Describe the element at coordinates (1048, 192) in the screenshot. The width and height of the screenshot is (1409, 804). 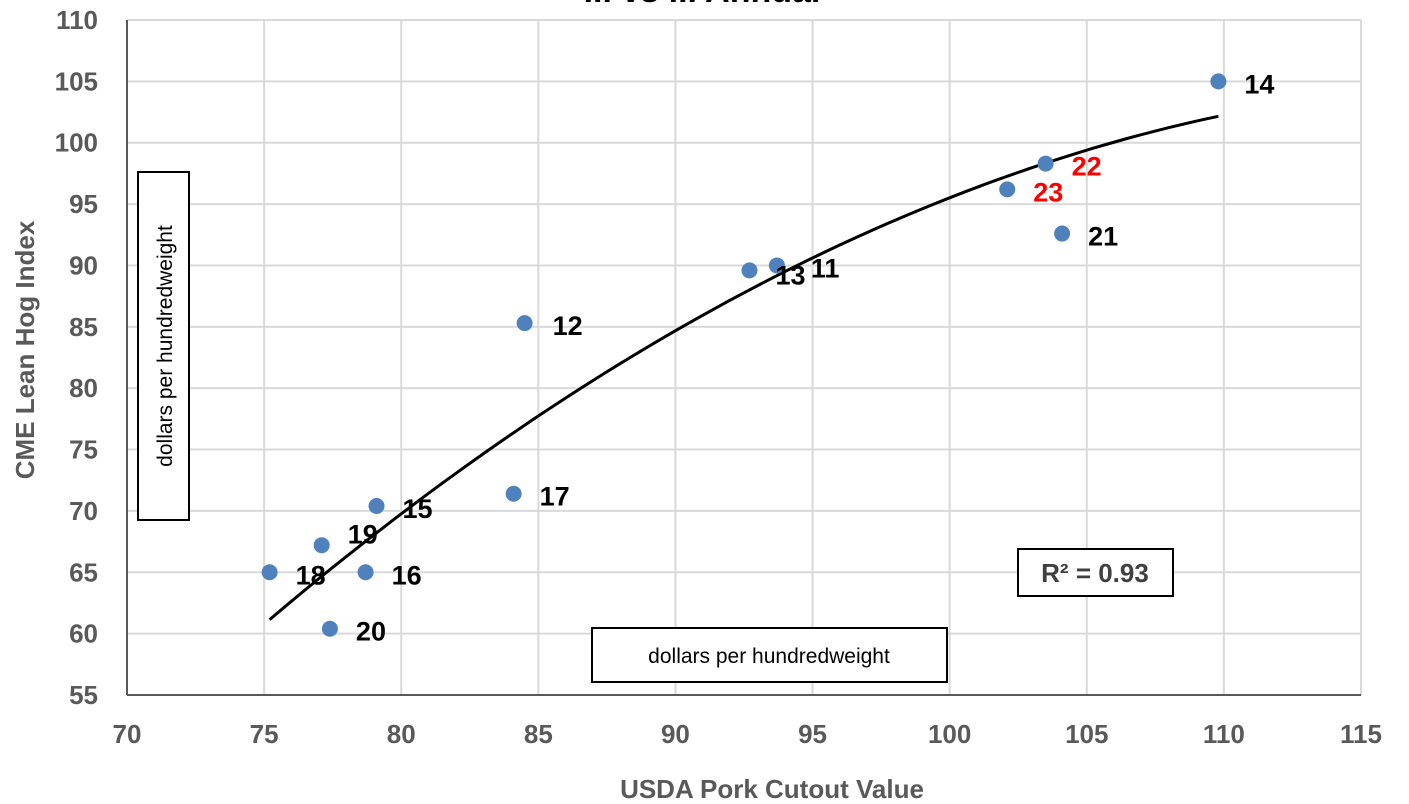
I see `data-label-23: 23` at that location.